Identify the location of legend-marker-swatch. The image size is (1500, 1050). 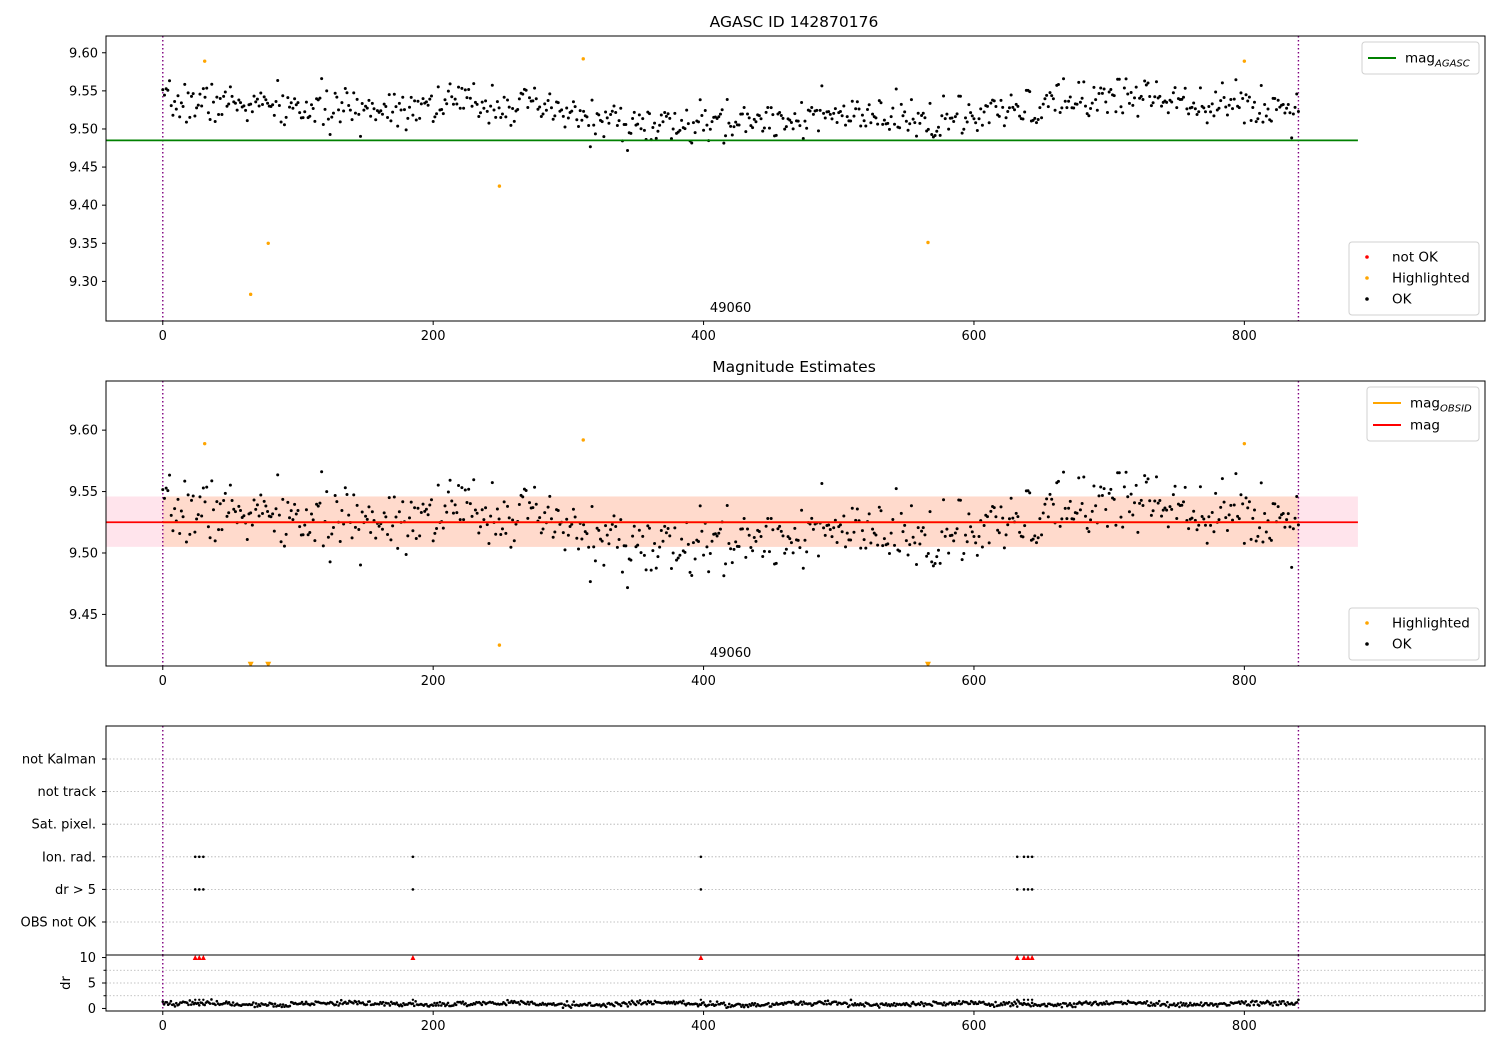
(1367, 644).